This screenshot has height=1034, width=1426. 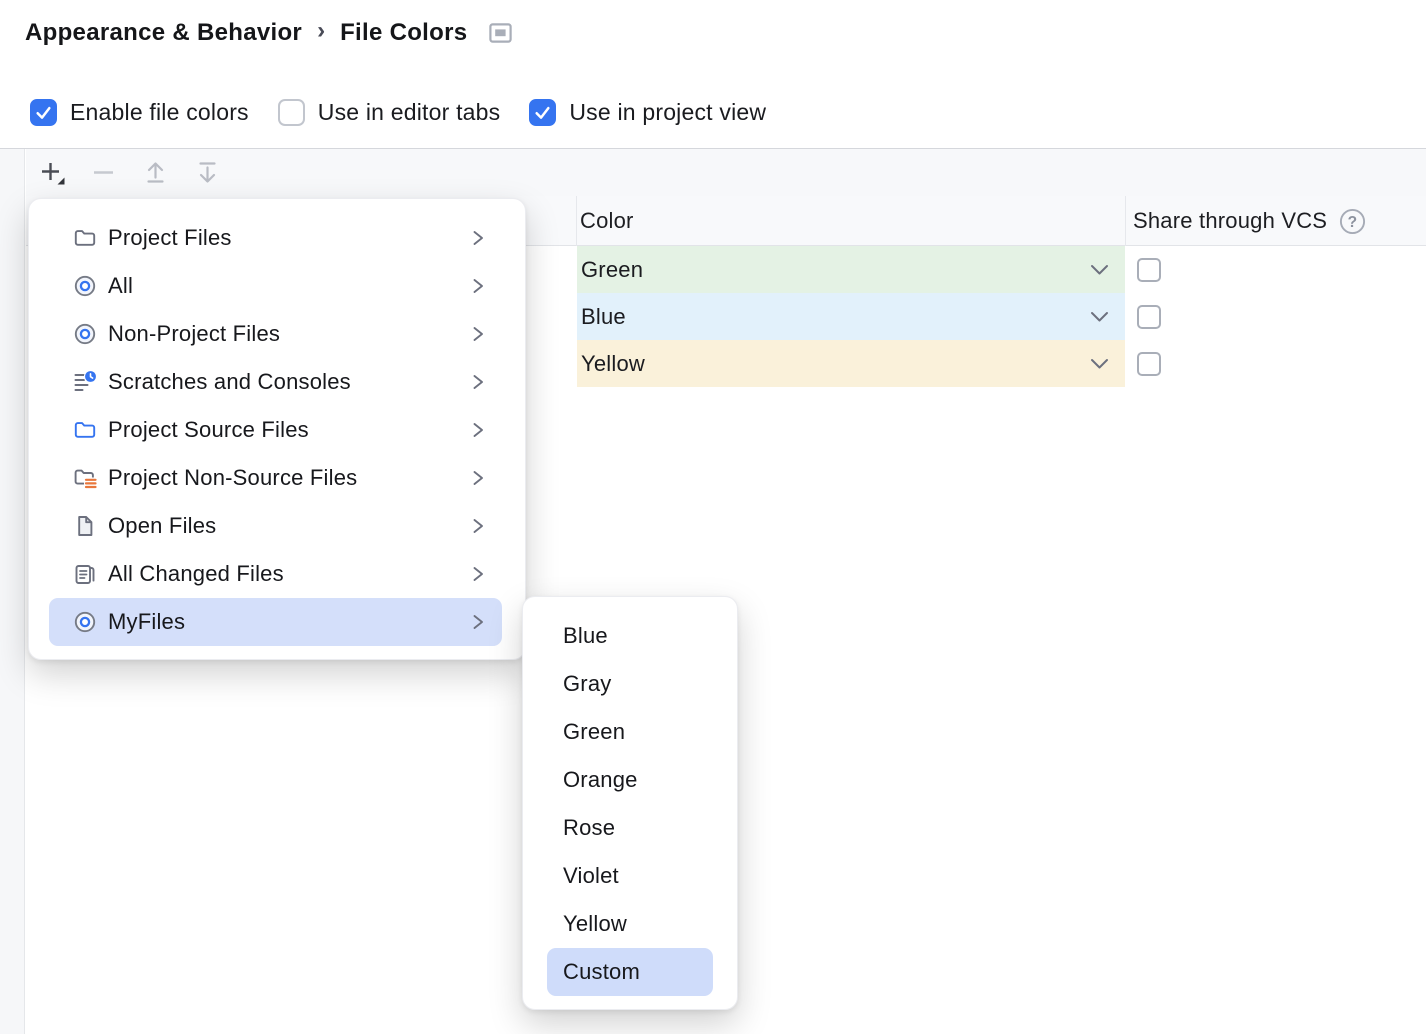 I want to click on submenu-item-blue: Blue, so click(x=630, y=636).